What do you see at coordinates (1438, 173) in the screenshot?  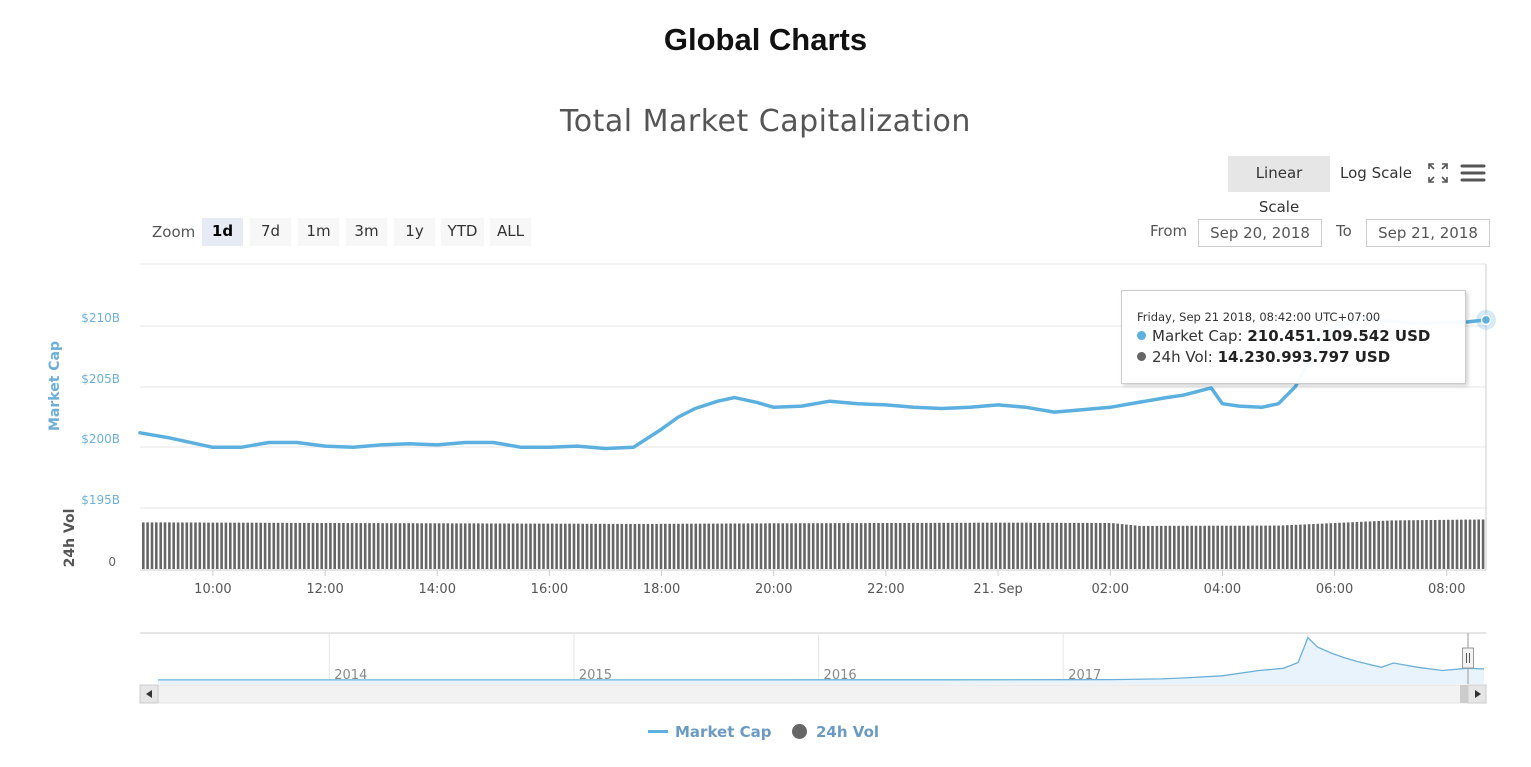 I see `fullscreen-icon` at bounding box center [1438, 173].